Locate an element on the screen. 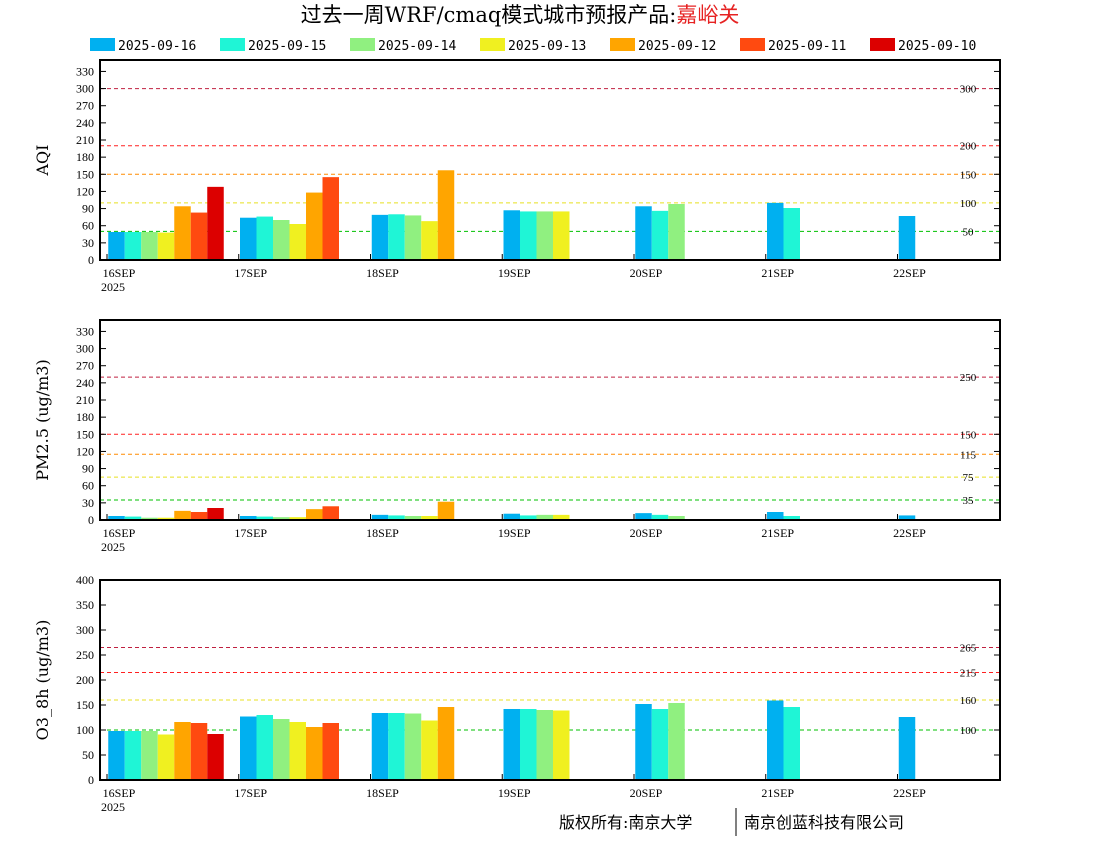 This screenshot has width=1100, height=850. reference-line-label: 75 is located at coordinates (969, 478).